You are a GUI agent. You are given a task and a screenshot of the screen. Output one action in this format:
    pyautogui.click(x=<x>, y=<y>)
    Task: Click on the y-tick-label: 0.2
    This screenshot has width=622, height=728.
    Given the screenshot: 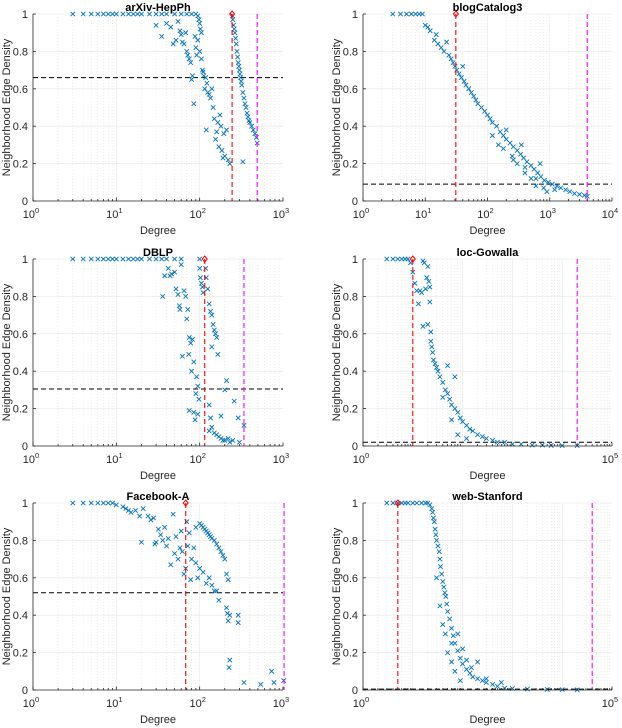 What is the action you would take?
    pyautogui.click(x=350, y=410)
    